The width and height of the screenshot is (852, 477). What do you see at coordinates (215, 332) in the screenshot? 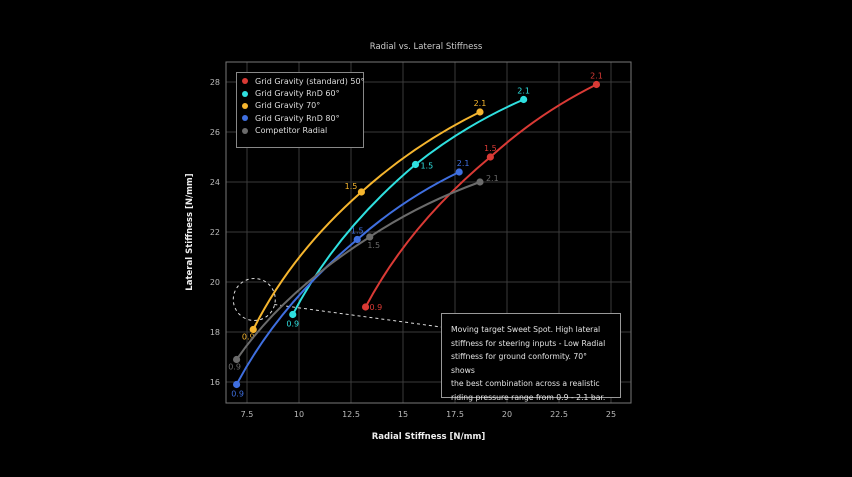
I see `y-tick-label: 18` at bounding box center [215, 332].